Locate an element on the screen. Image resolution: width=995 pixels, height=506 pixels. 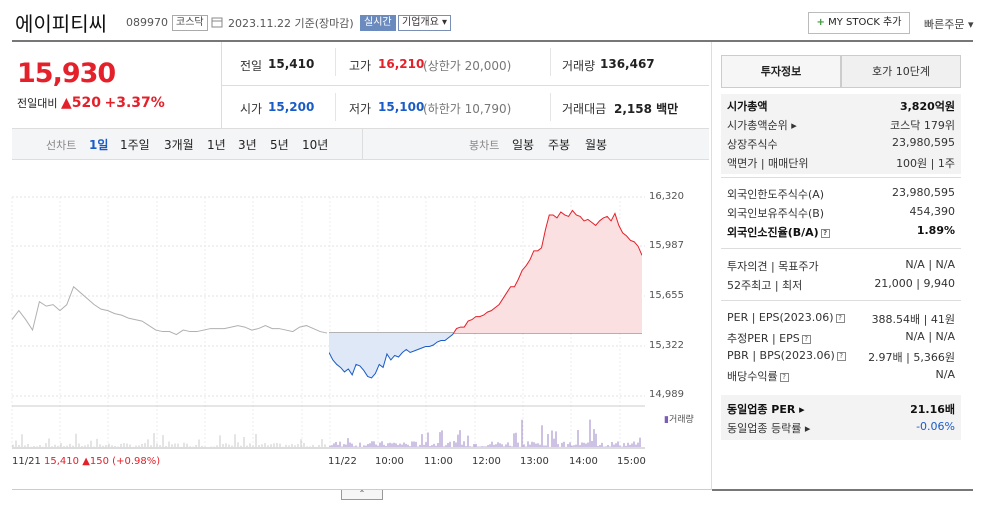
up-area is located at coordinates (485, 272).